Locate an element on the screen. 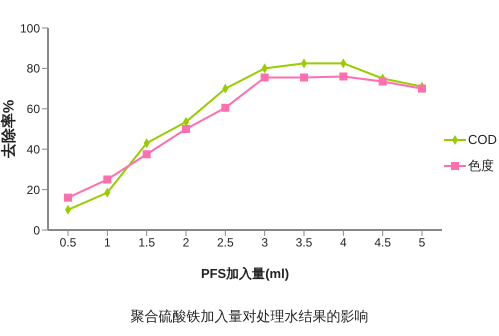 This screenshot has width=499, height=336. x-tick-label: 3.5 is located at coordinates (304, 243).